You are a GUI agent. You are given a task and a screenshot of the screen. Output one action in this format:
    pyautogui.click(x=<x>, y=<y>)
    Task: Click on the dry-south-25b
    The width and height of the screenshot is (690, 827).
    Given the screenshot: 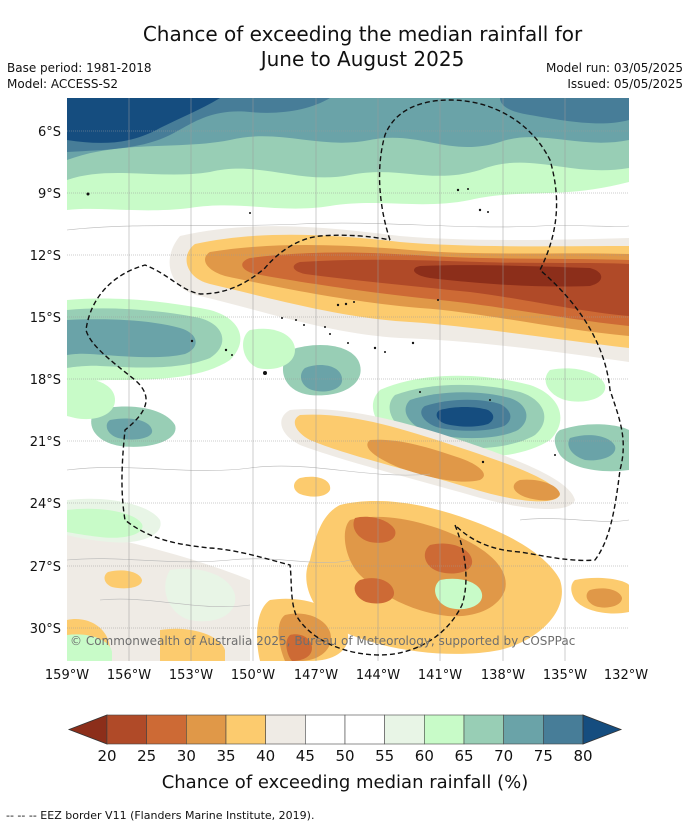 What is the action you would take?
    pyautogui.click(x=448, y=558)
    